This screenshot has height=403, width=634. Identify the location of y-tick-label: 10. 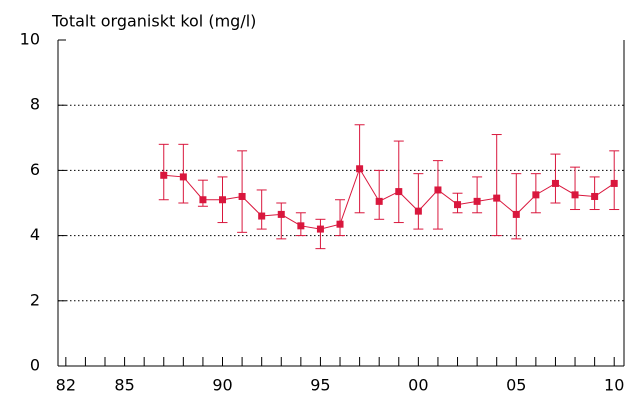
(30, 39).